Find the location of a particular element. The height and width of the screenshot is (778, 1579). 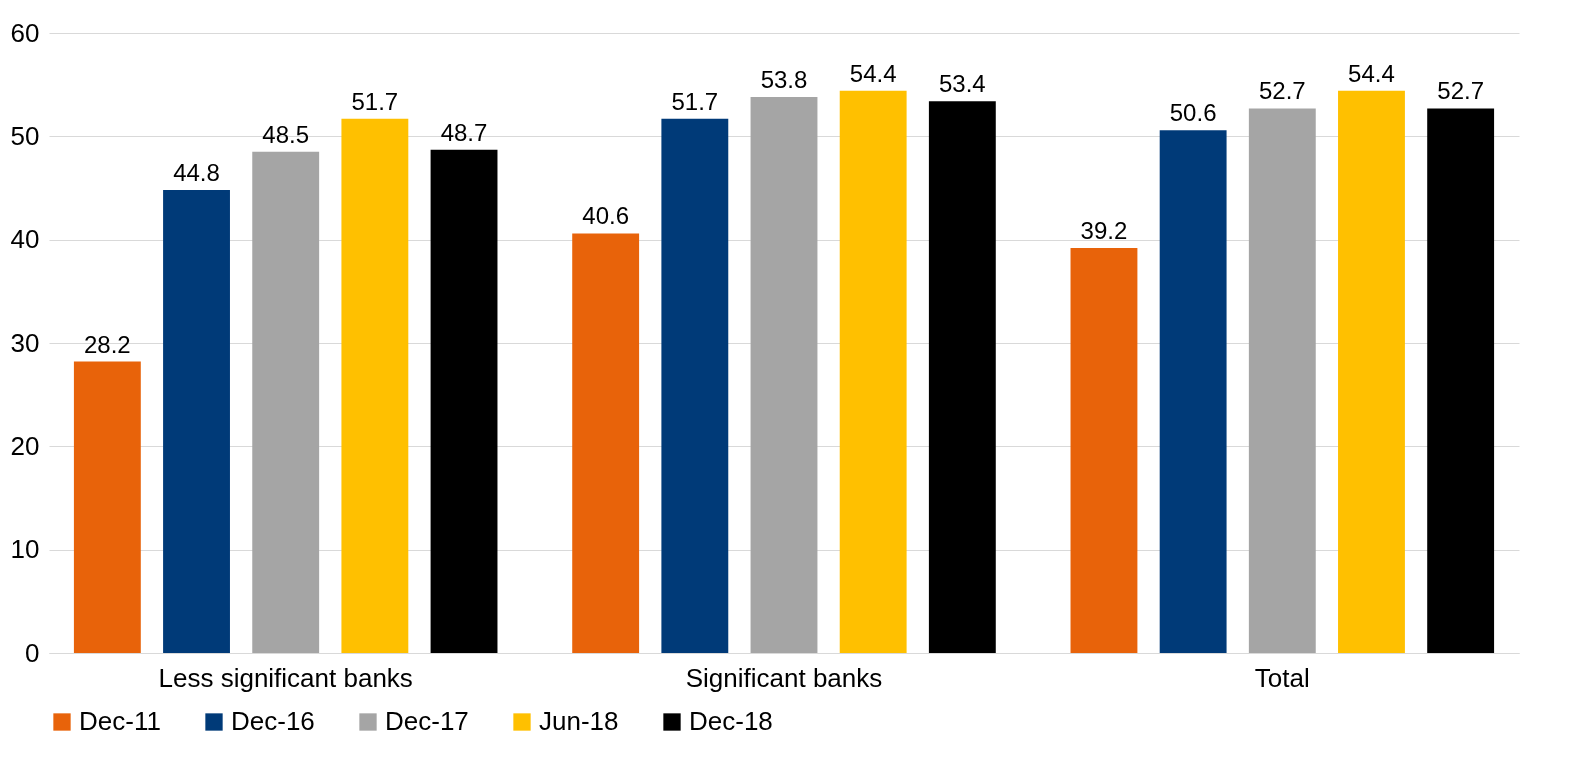

legend-label: Dec-11 is located at coordinates (120, 721).